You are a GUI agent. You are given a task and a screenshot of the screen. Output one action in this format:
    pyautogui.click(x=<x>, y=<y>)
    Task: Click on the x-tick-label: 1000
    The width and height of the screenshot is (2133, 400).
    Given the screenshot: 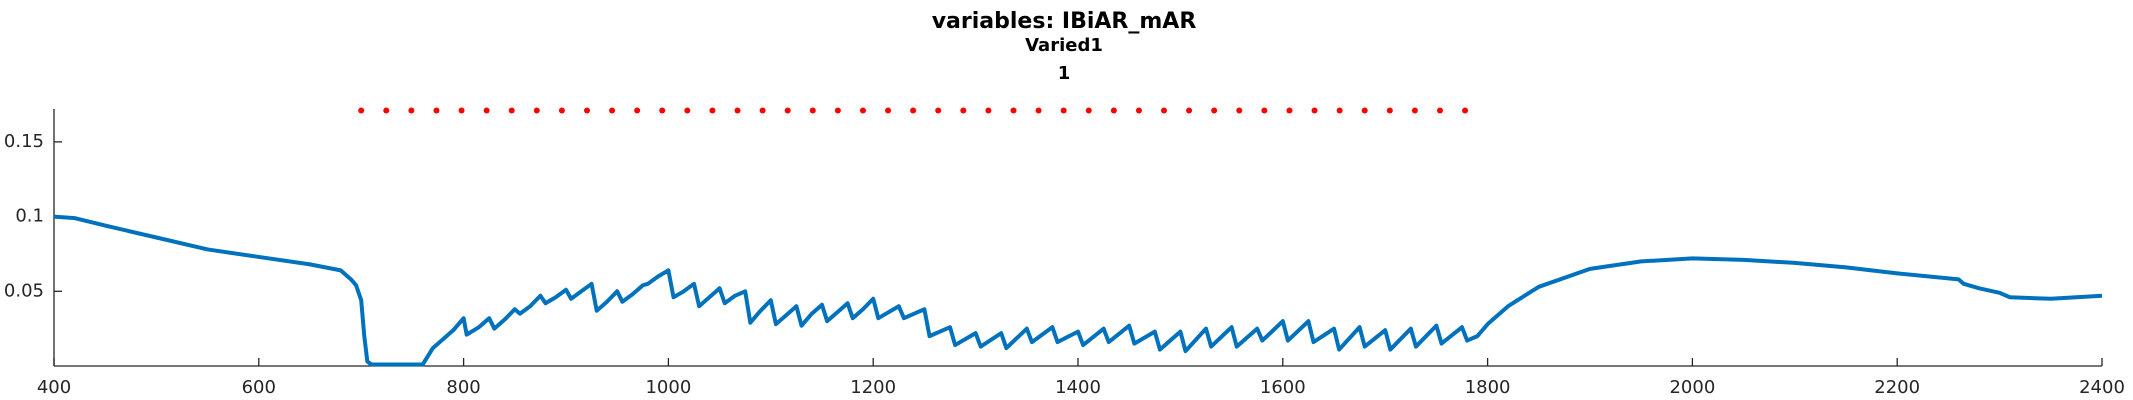 What is the action you would take?
    pyautogui.click(x=668, y=387)
    